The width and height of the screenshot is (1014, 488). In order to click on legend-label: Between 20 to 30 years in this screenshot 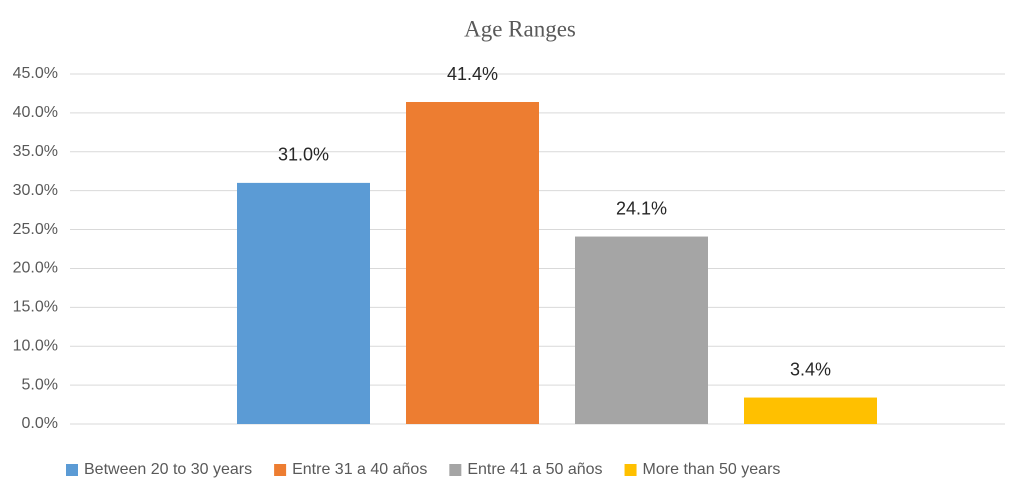, I will do `click(168, 469)`.